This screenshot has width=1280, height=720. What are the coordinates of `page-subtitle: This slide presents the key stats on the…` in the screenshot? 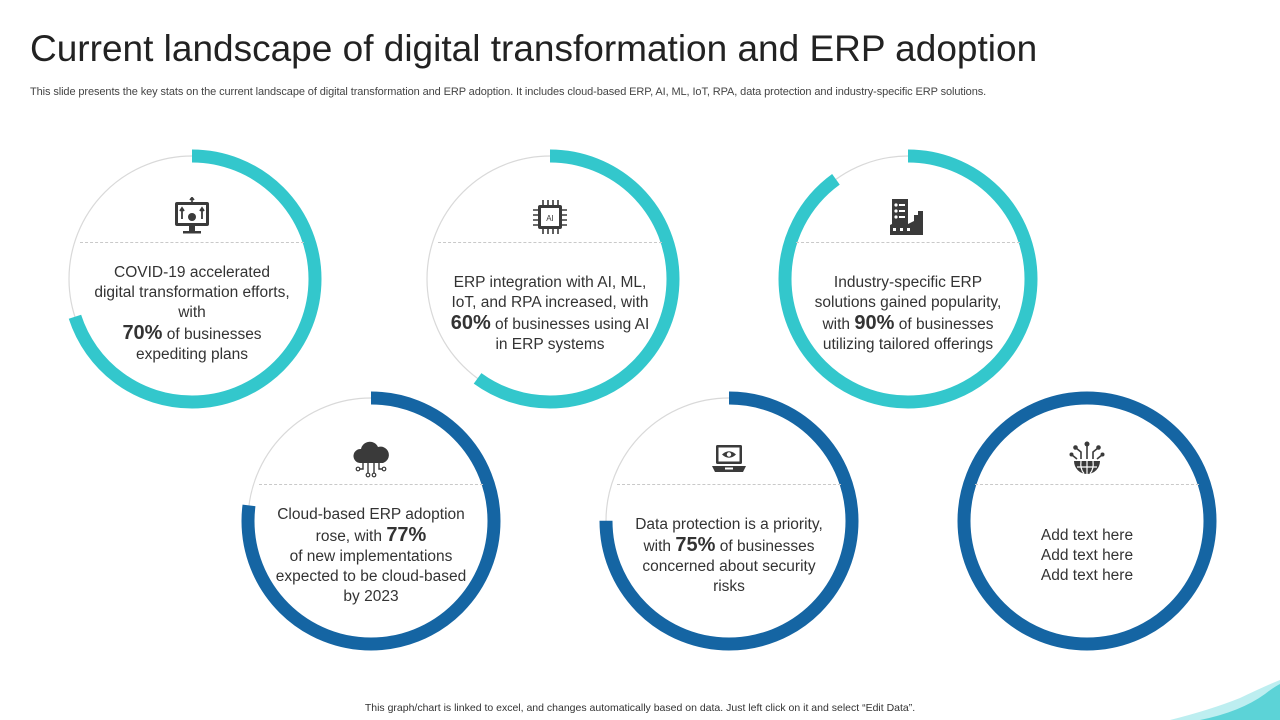 It's located at (508, 92).